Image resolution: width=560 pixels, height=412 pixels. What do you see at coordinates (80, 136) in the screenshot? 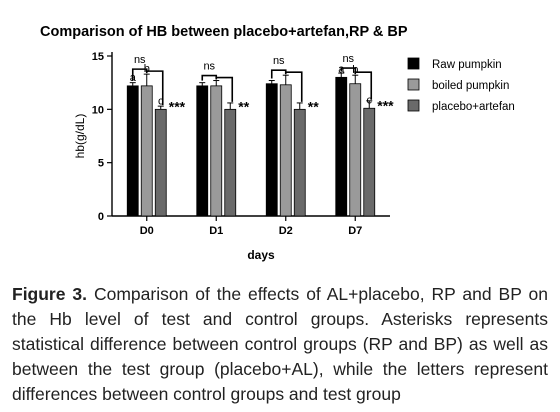
I see `y-axis-label: hb(g/dL)` at bounding box center [80, 136].